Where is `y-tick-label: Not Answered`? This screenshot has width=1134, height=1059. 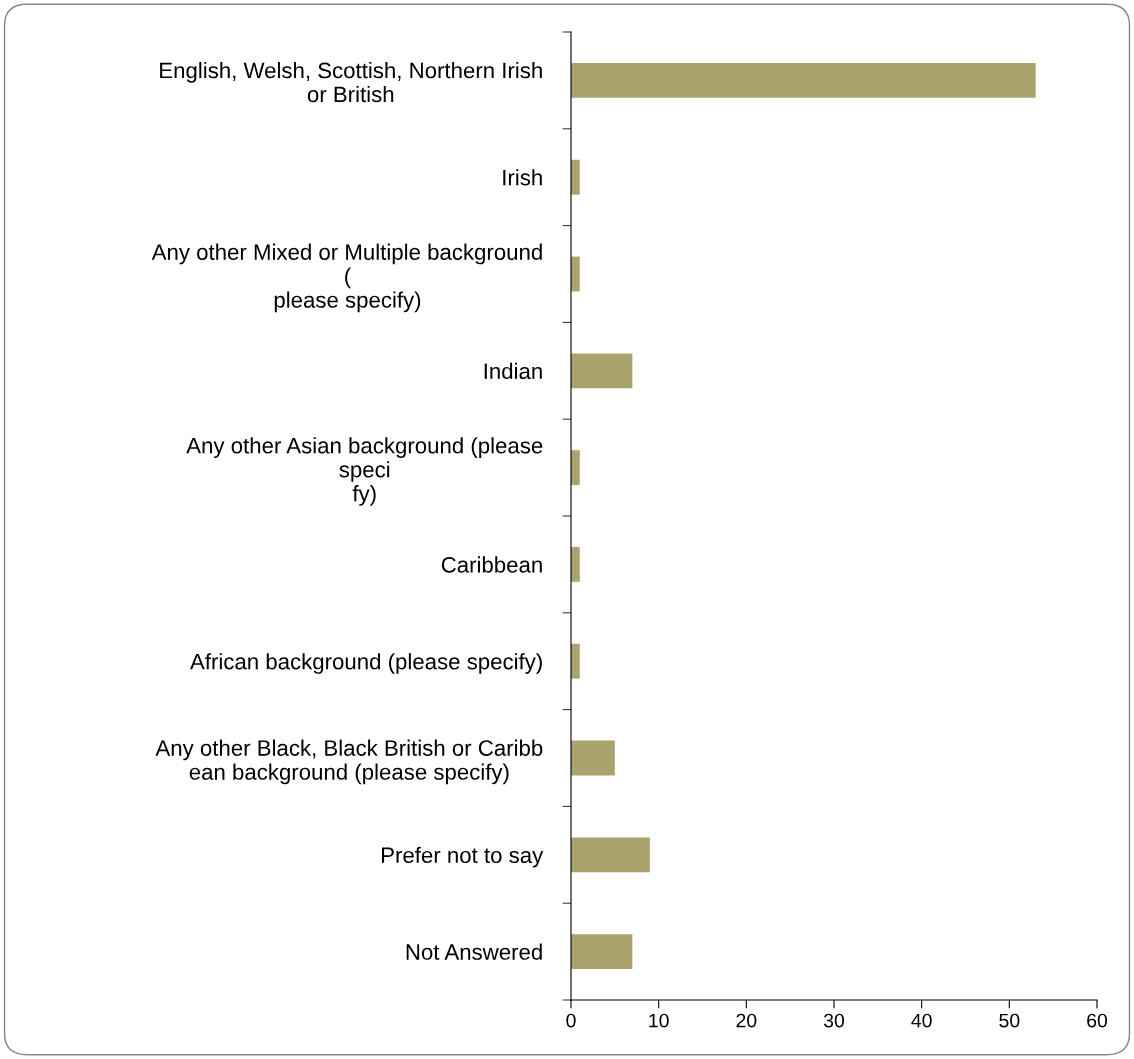
y-tick-label: Not Answered is located at coordinates (474, 951).